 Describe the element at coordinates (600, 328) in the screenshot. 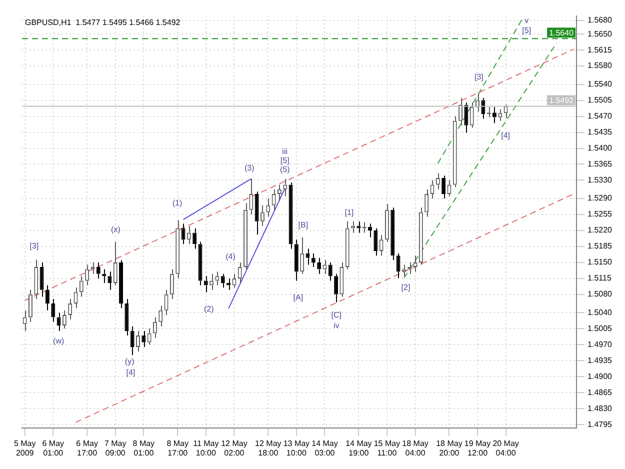

I see `y-tick-label: 1.5005` at that location.